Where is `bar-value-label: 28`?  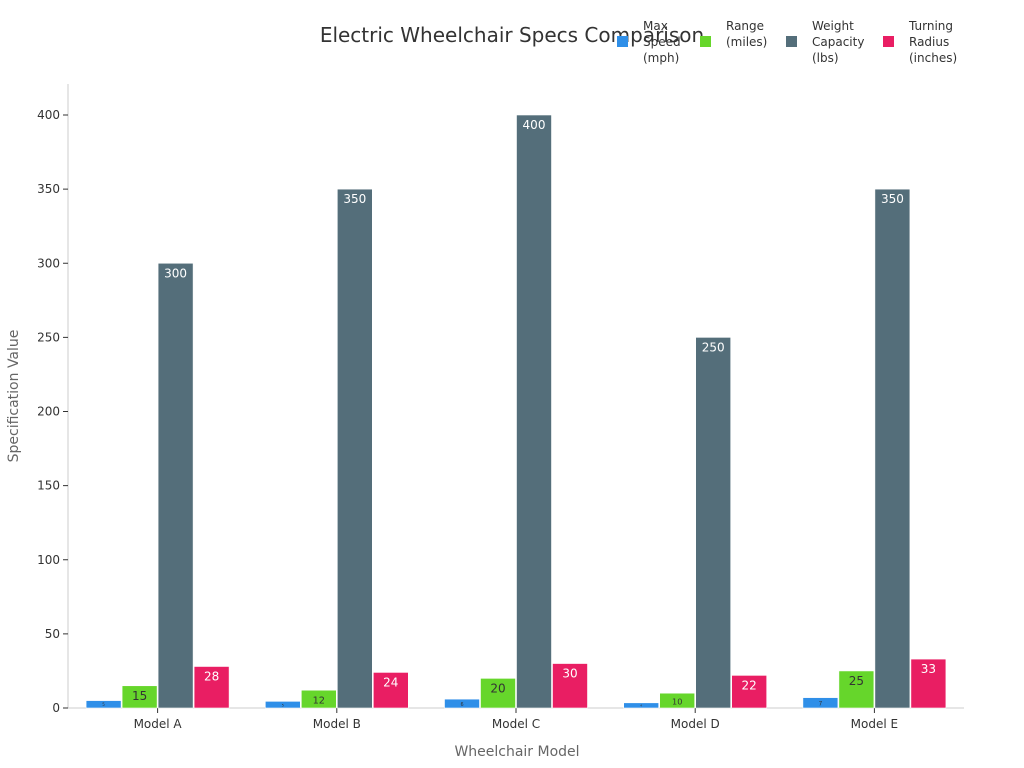
bar-value-label: 28 is located at coordinates (211, 676).